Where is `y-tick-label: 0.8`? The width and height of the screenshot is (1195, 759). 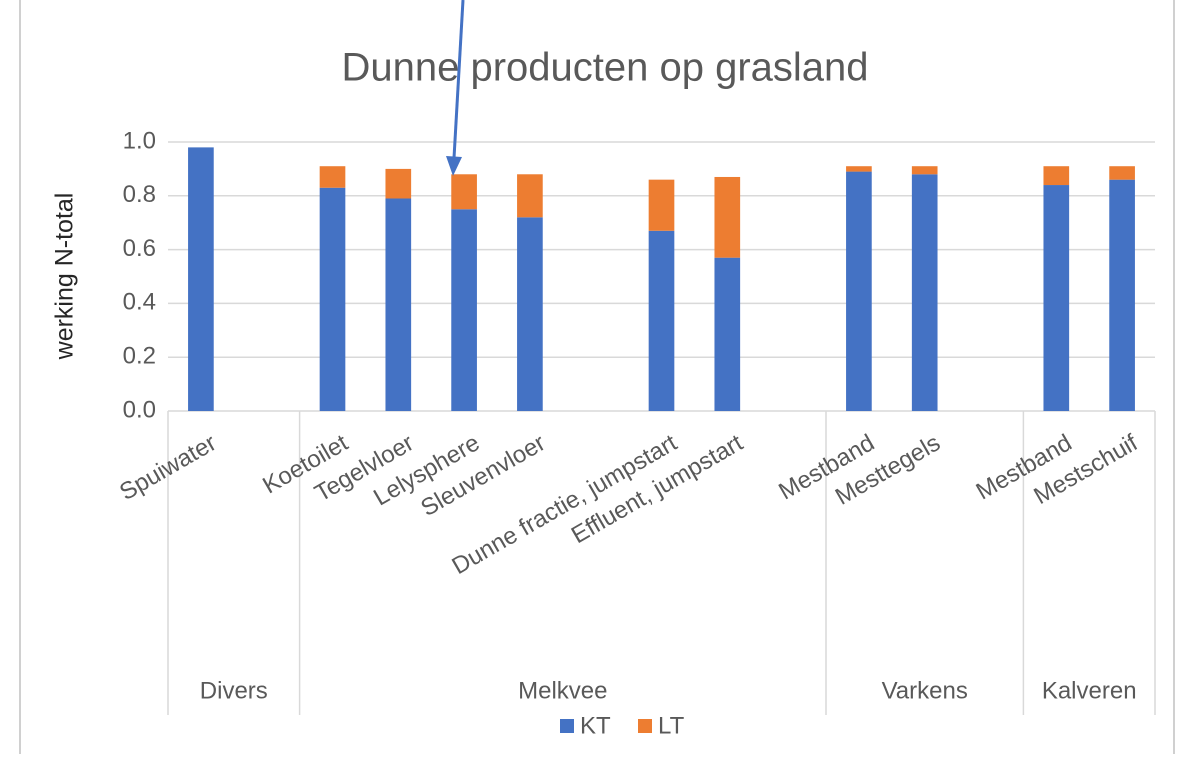 y-tick-label: 0.8 is located at coordinates (139, 194).